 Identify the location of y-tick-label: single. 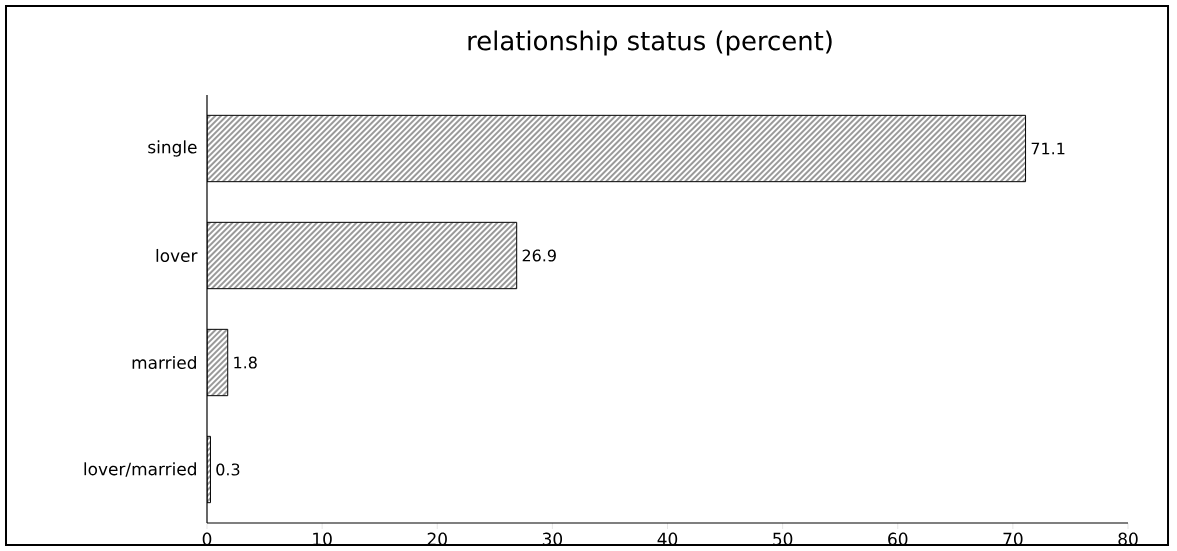
(172, 148).